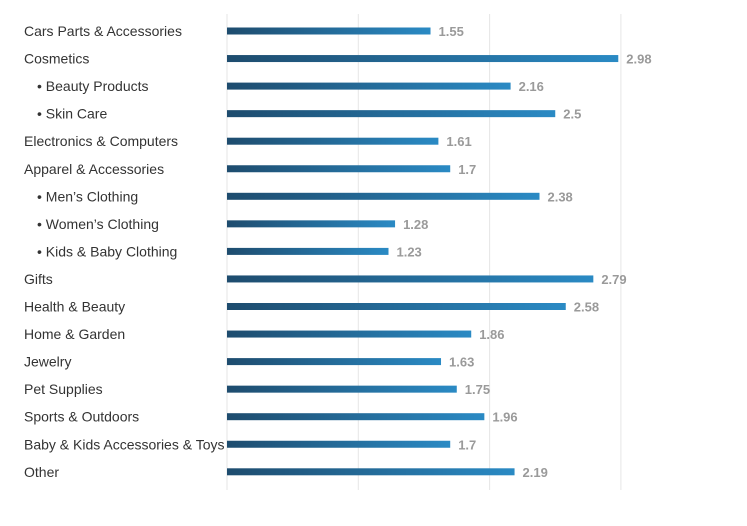 Image resolution: width=747 pixels, height=526 pixels. Describe the element at coordinates (638, 59) in the screenshot. I see `value-label: 2.98` at that location.